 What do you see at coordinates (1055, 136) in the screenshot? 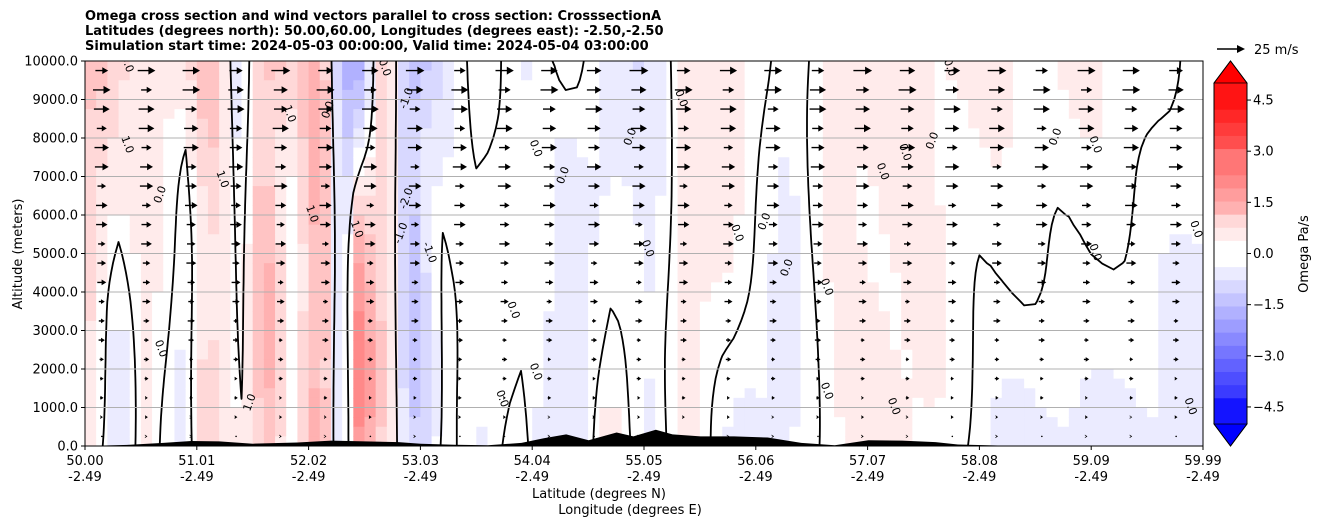
I see `contour-label: 0.0` at bounding box center [1055, 136].